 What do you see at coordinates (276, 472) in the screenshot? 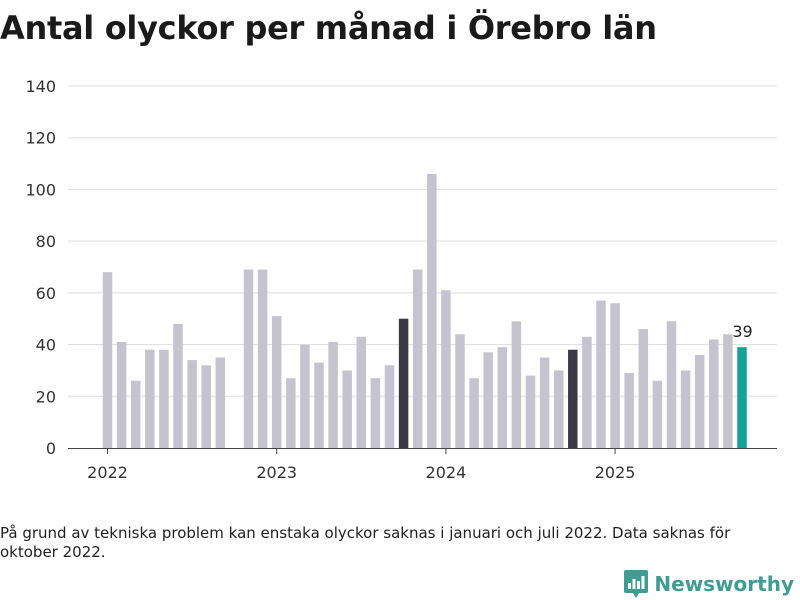
I see `x-tick-label: 2023` at bounding box center [276, 472].